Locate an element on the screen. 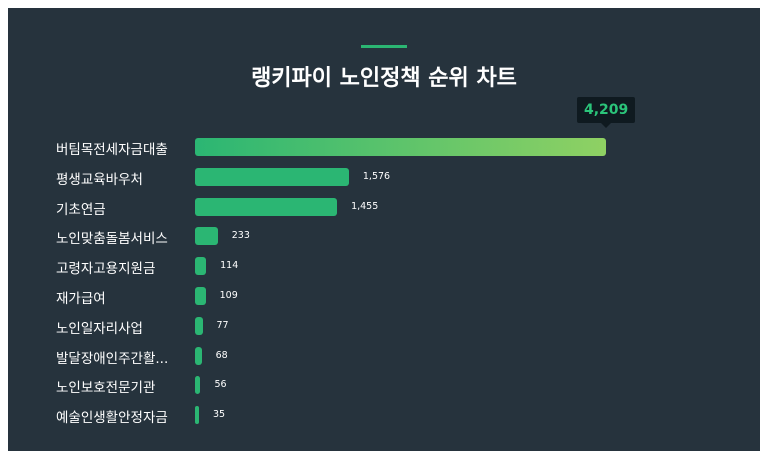 Image resolution: width=768 pixels, height=461 pixels. category-label: 기초연금 is located at coordinates (81, 209).